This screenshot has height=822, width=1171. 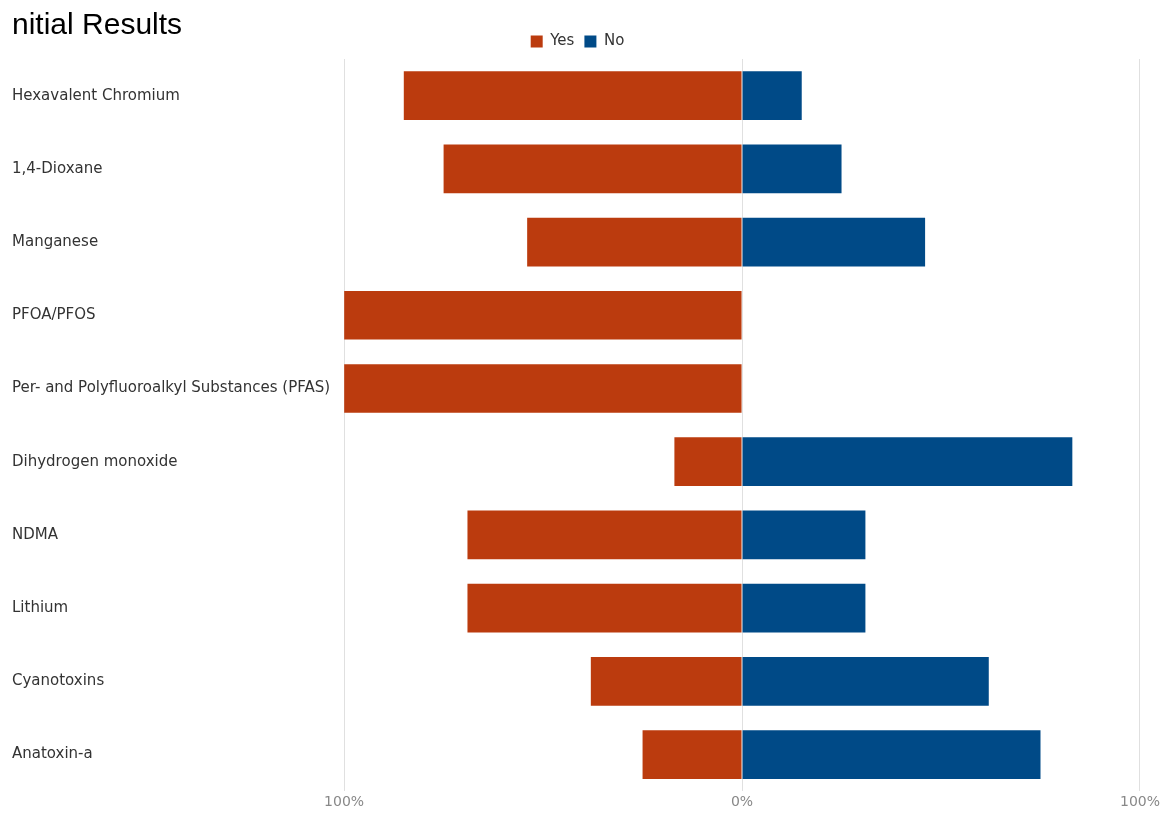 I want to click on legend-label: Yes, so click(x=562, y=40).